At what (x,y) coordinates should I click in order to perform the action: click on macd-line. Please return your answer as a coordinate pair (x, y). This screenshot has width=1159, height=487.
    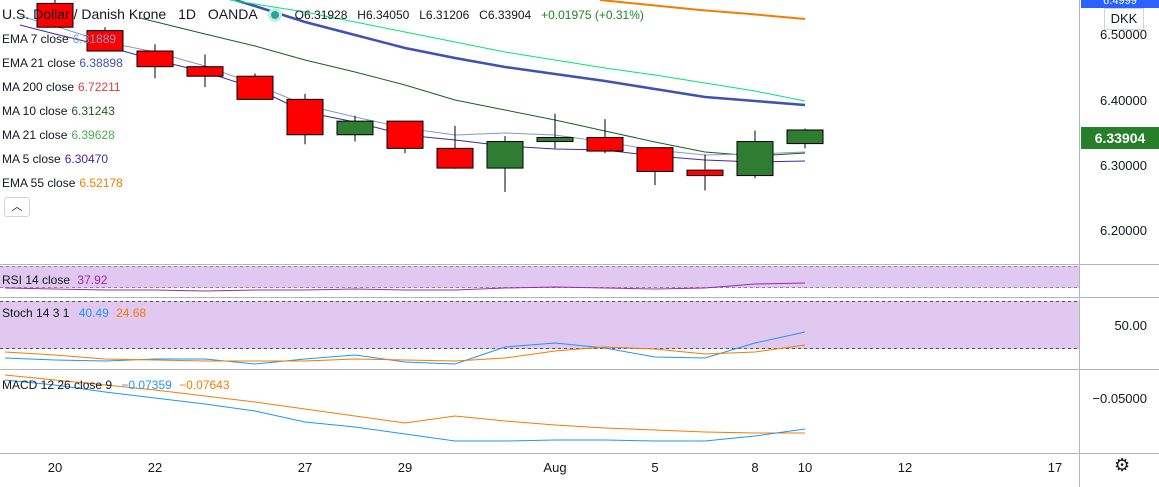
    Looking at the image, I should click on (405, 410).